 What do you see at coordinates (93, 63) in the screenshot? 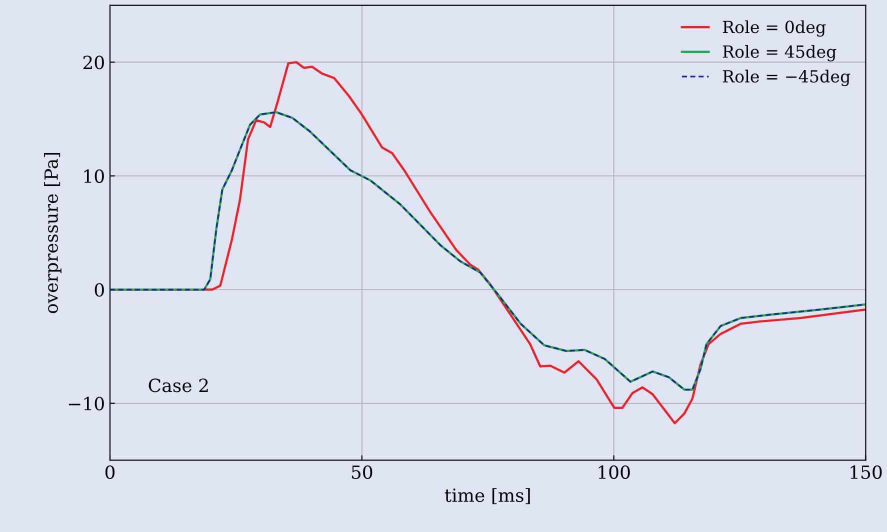
I see `y-tick-label: 20` at bounding box center [93, 63].